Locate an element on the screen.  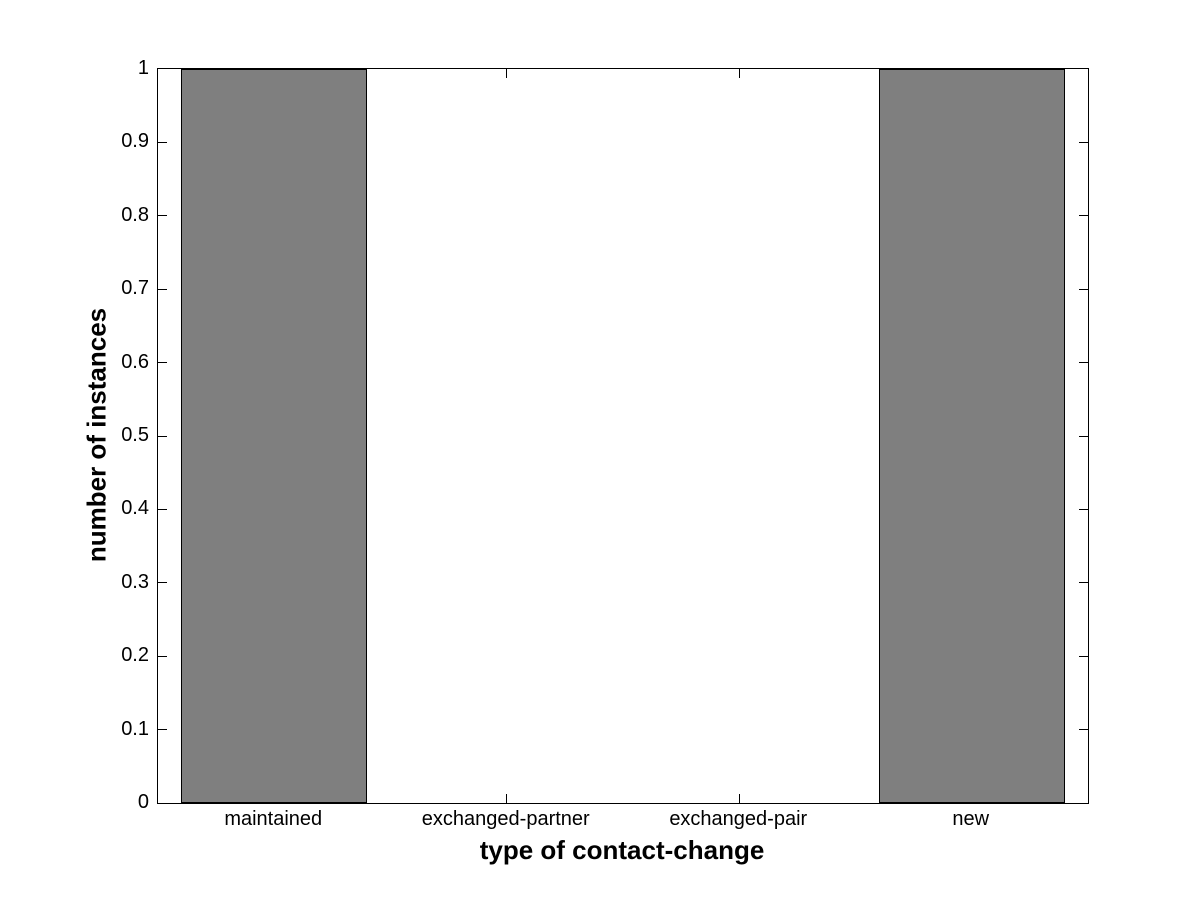
y-tick-label: 0.3 is located at coordinates (135, 581).